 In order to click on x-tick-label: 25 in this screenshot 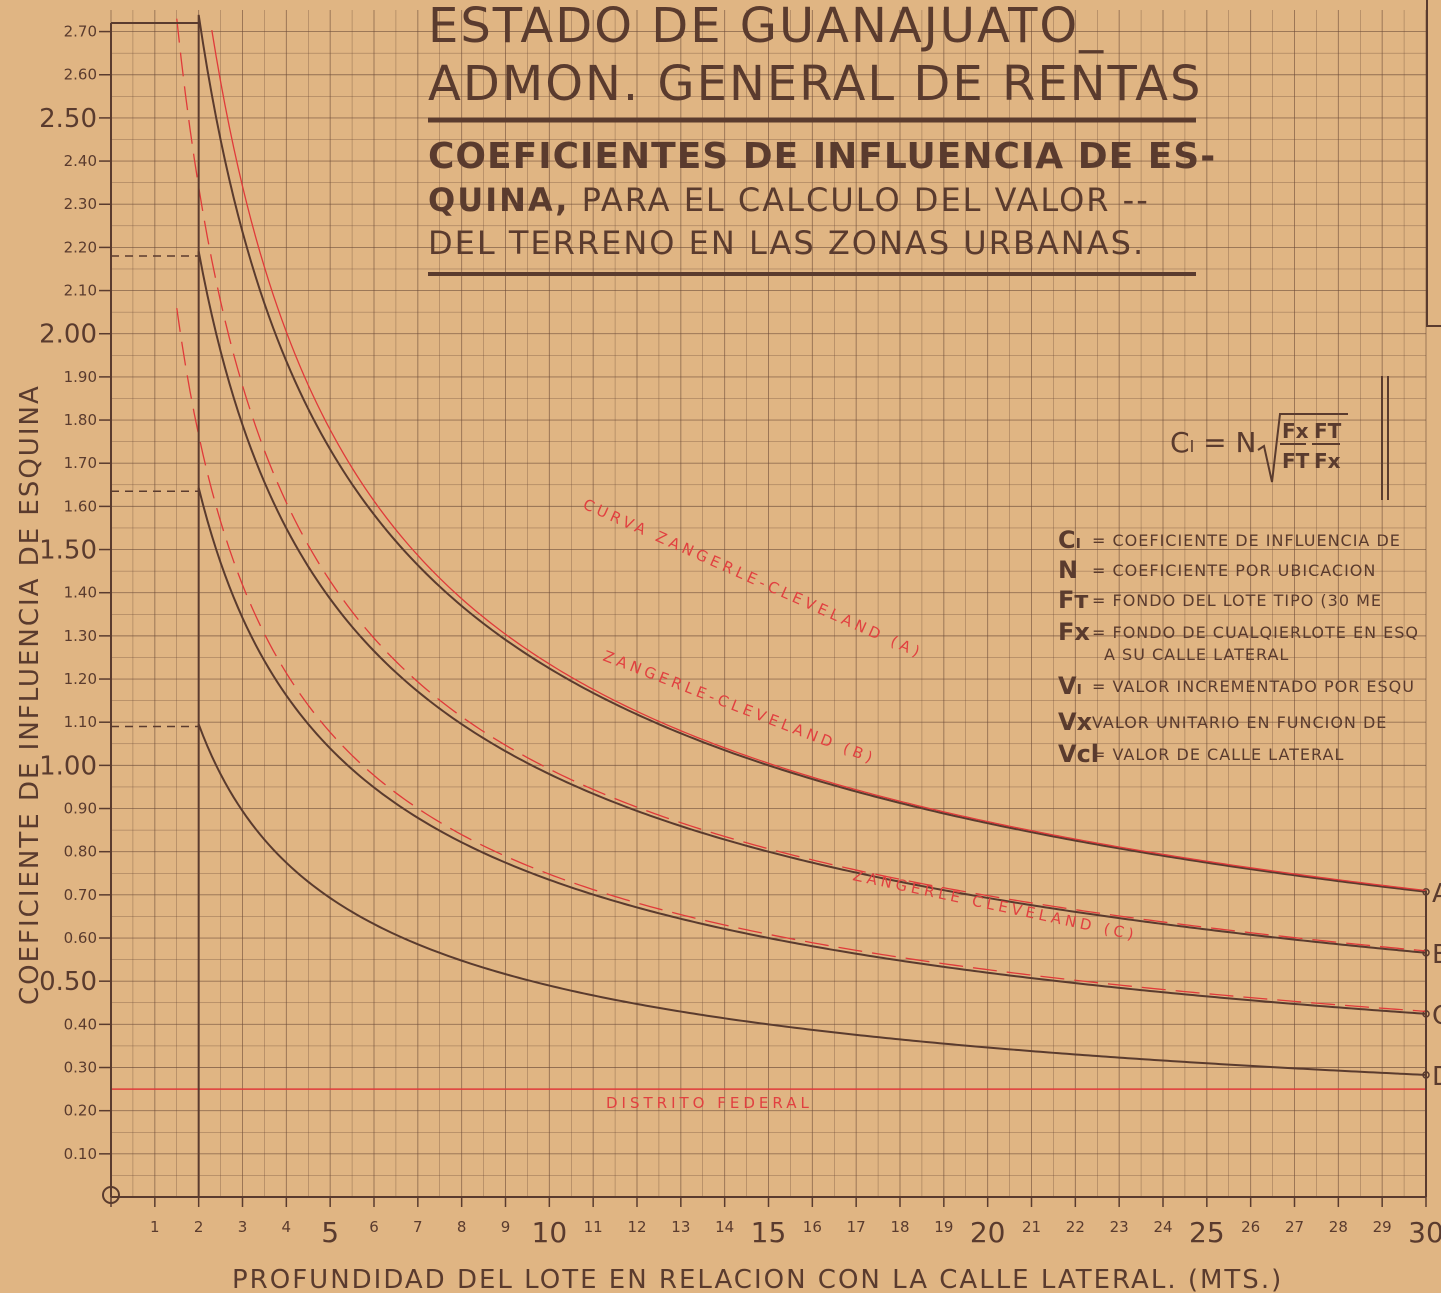, I will do `click(1207, 1232)`.